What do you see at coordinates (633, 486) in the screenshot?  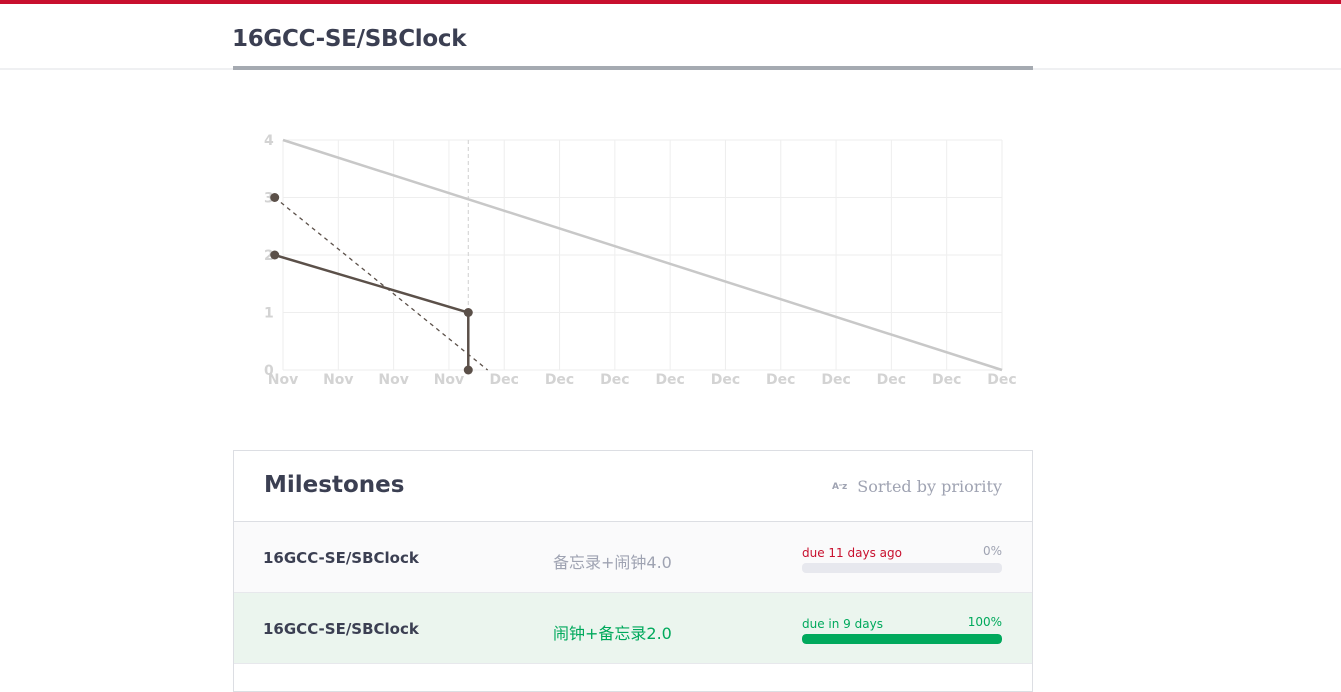 I see `milestones-header: Milestones A z Sorted by priority` at bounding box center [633, 486].